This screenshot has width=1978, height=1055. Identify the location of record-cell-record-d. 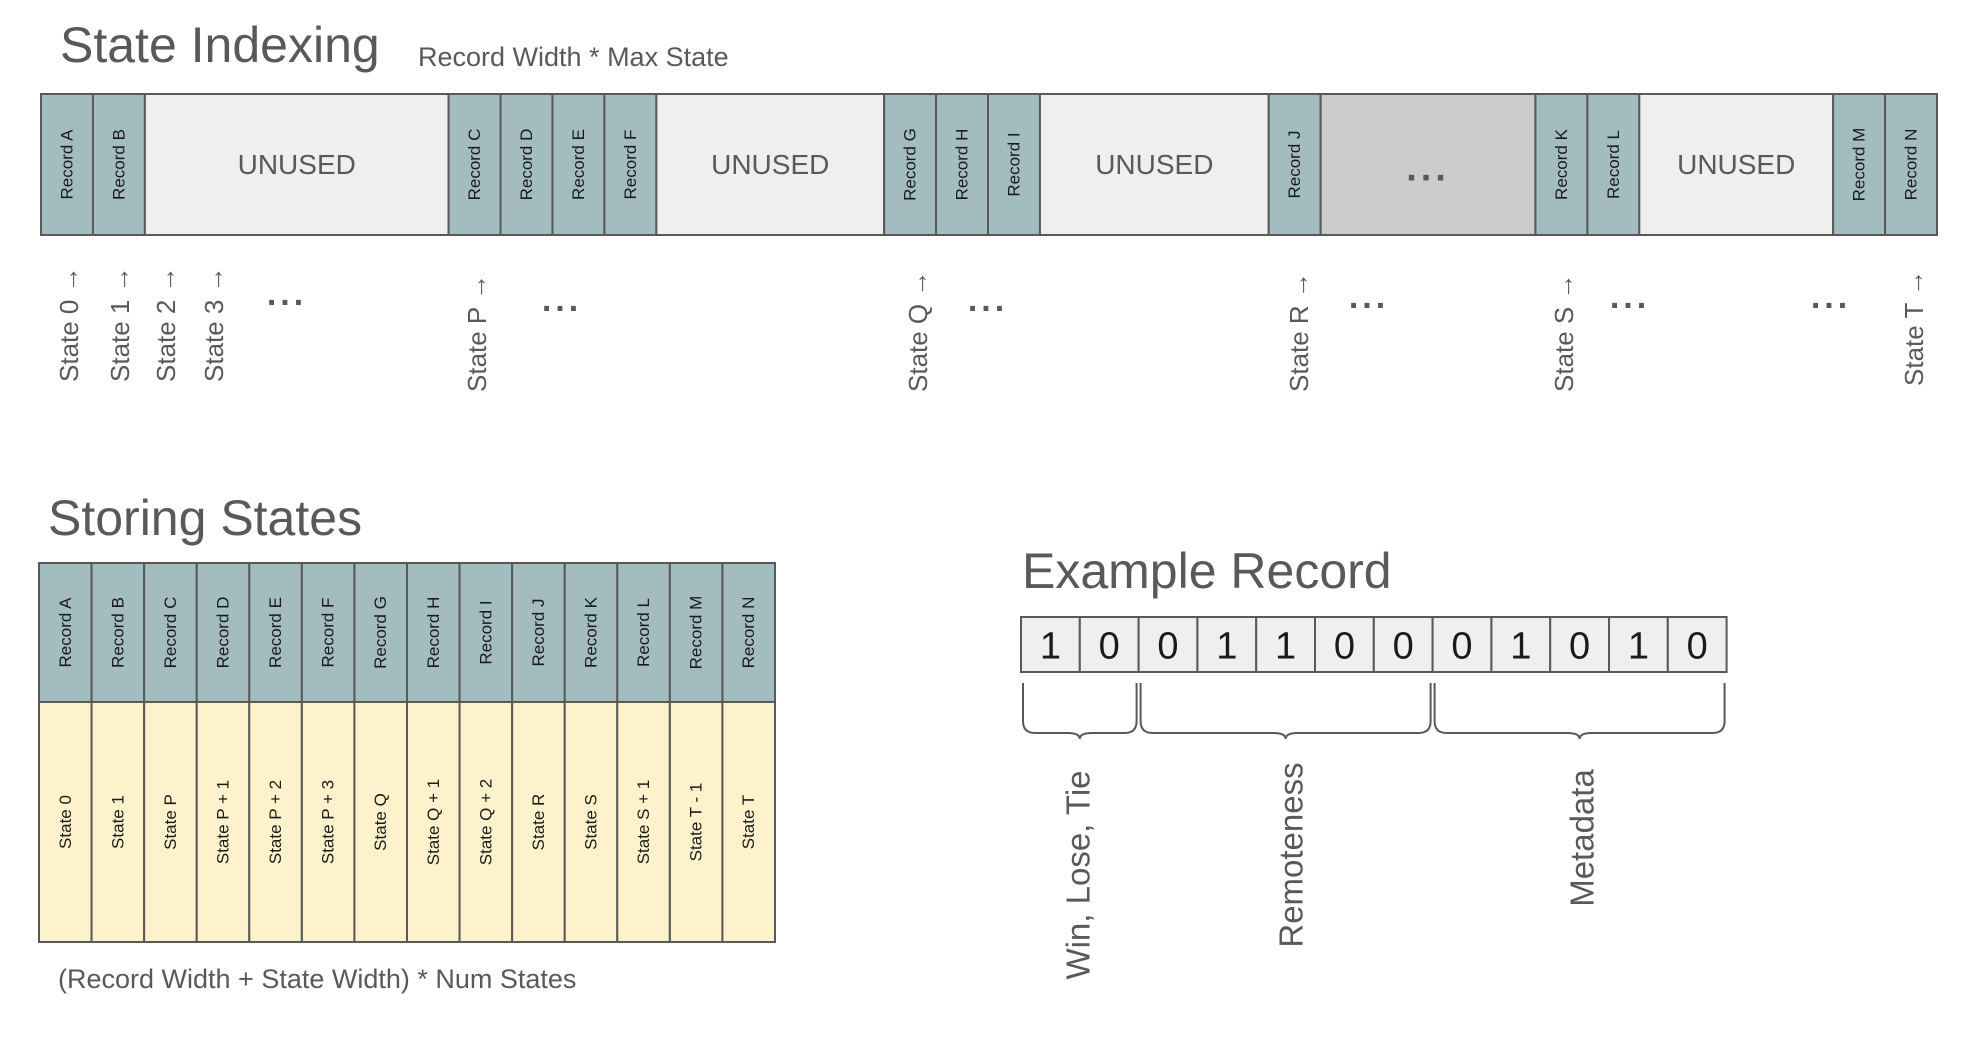
(526, 164).